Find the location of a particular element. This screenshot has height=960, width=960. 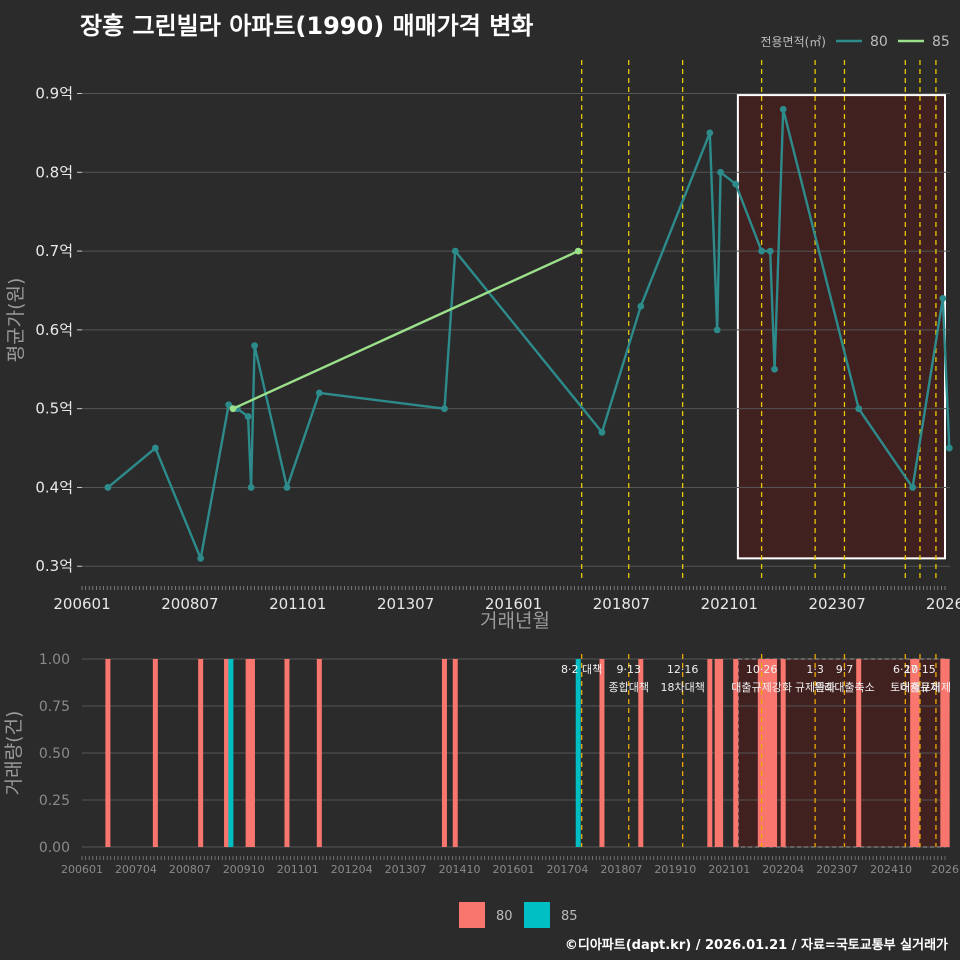

bar-x-tick-label: 201704 is located at coordinates (567, 869).